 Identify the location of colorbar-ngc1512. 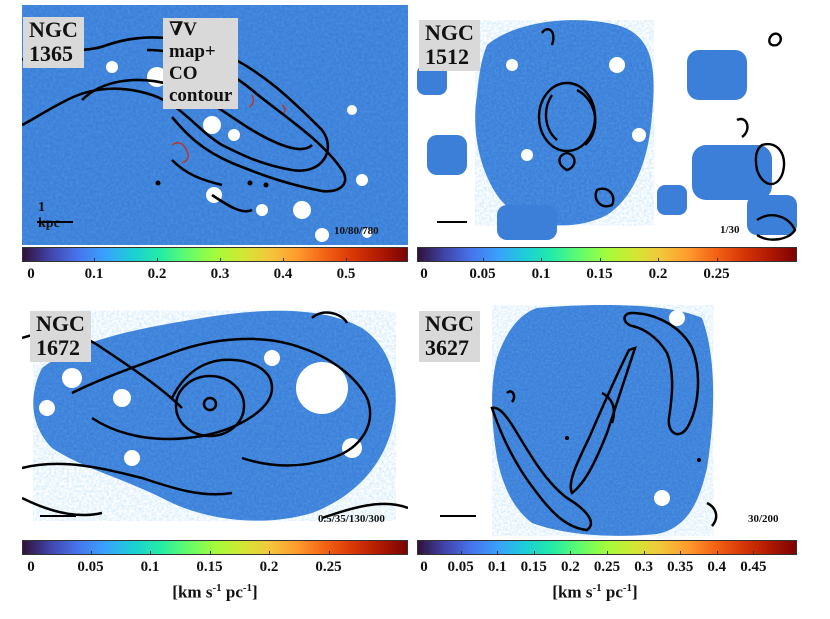
(607, 254).